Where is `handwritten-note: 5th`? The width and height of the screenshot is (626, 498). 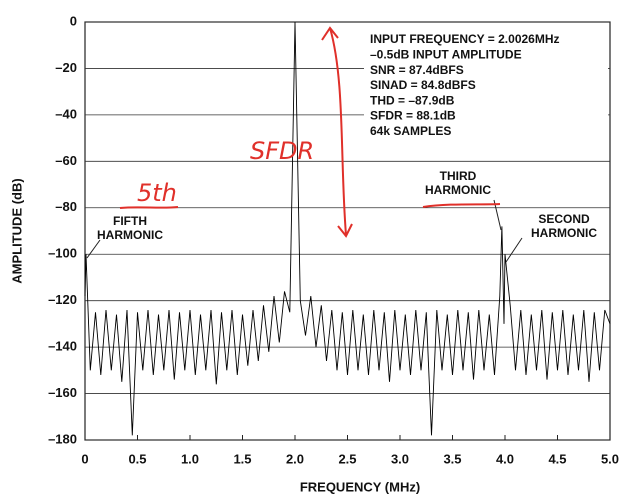
handwritten-note: 5th is located at coordinates (157, 193).